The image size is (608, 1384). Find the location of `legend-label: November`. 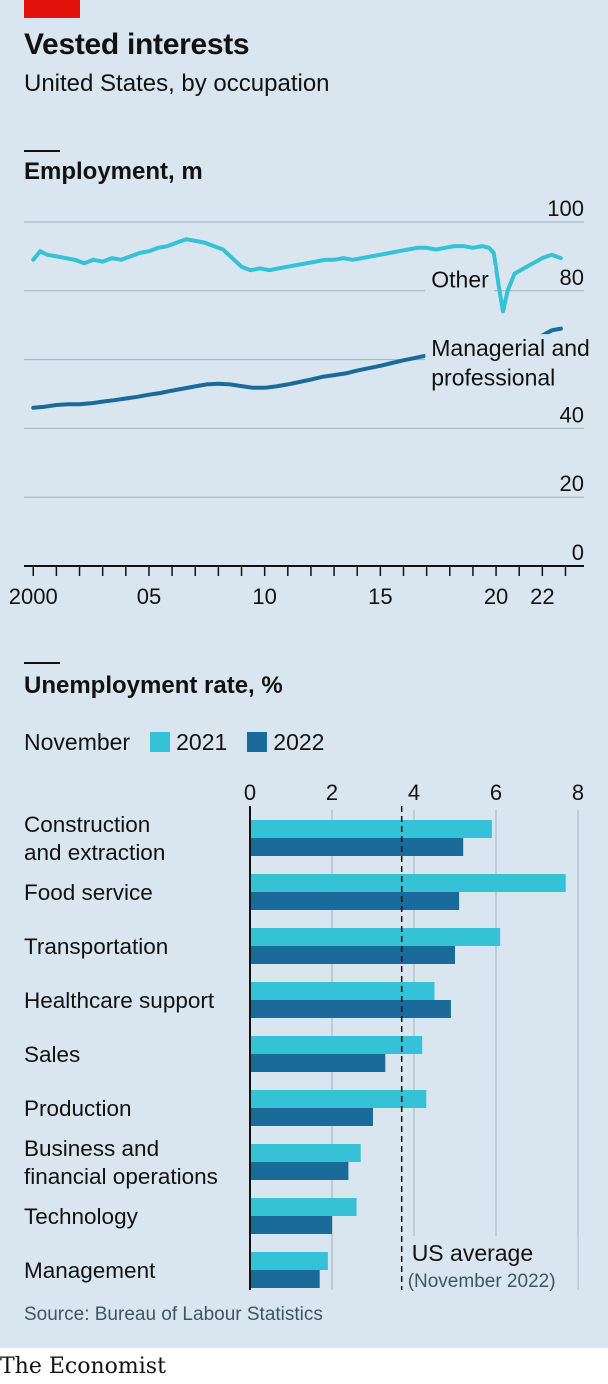

legend-label: November is located at coordinates (77, 741).